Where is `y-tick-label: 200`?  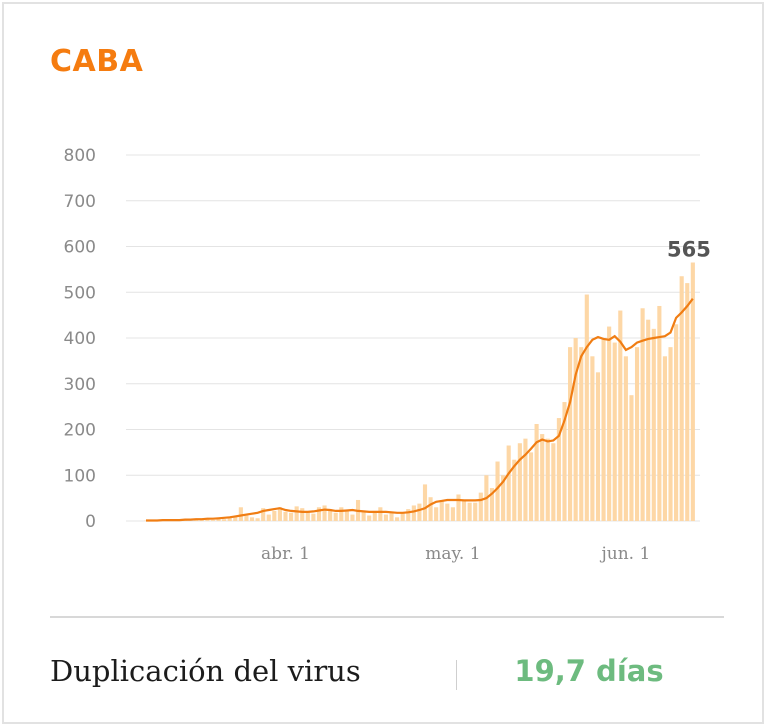 y-tick-label: 200 is located at coordinates (80, 431).